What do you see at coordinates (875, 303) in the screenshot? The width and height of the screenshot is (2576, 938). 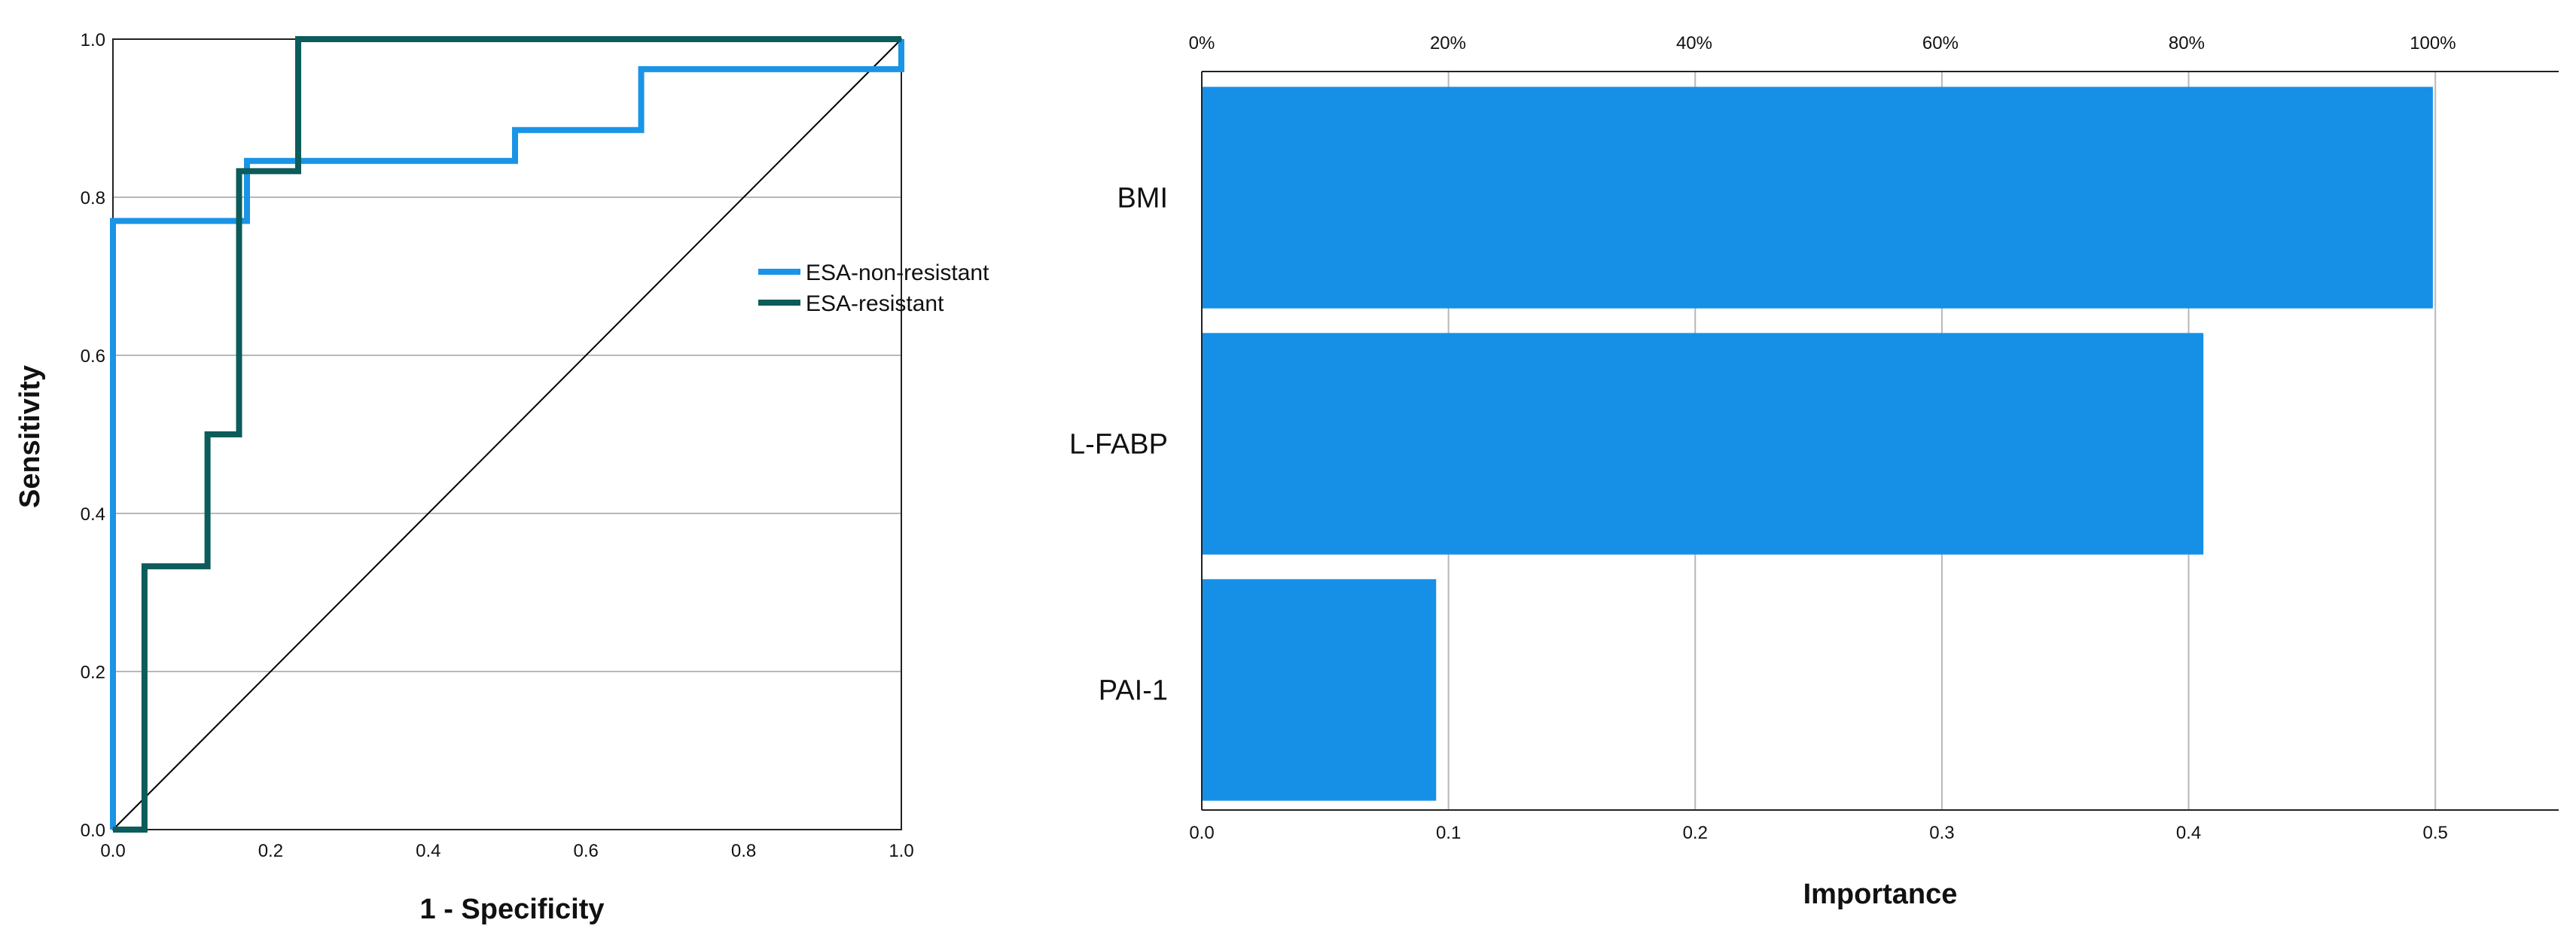 I see `roc-legend-label: ESA-resistant` at bounding box center [875, 303].